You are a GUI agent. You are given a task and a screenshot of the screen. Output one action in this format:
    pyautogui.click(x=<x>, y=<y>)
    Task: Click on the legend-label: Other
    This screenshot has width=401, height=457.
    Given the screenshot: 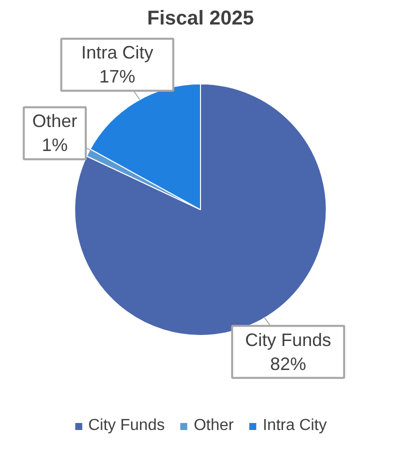 What is the action you would take?
    pyautogui.click(x=214, y=426)
    